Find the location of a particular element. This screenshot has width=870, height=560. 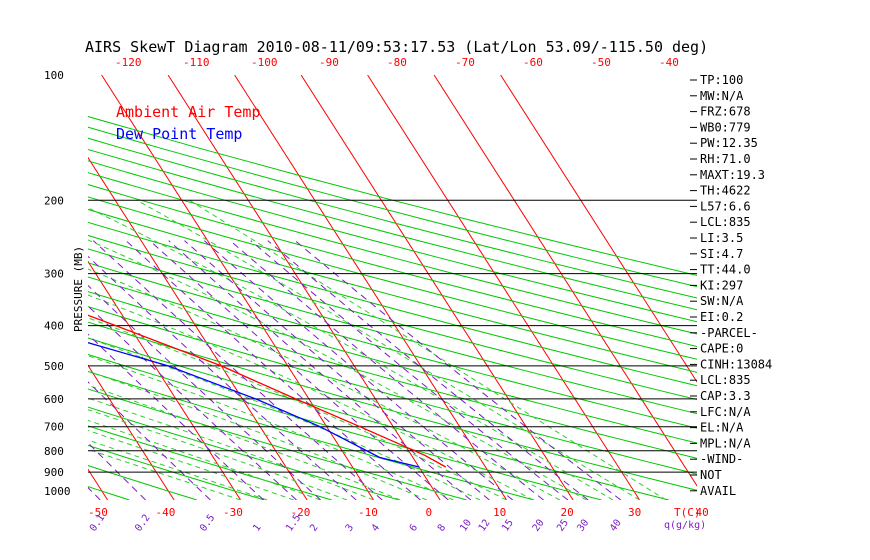

pressure-tick-label: 300 is located at coordinates (54, 274).